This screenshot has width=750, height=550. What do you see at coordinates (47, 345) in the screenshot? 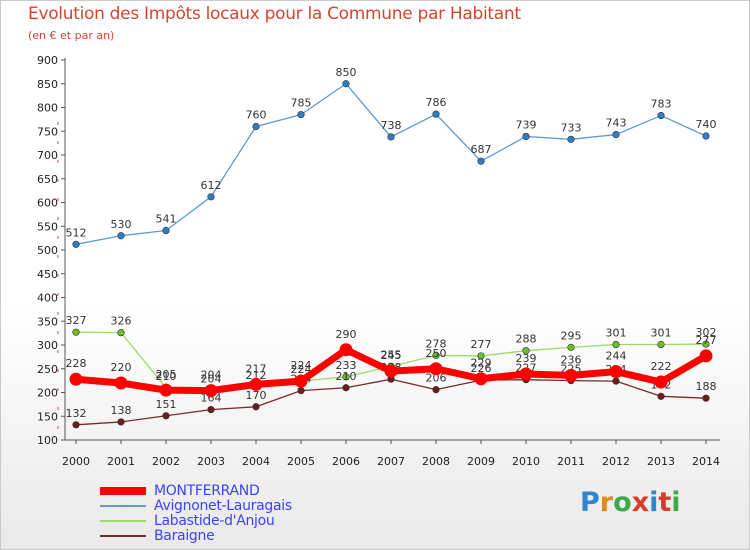
I see `y-tick-label: 300` at bounding box center [47, 345].